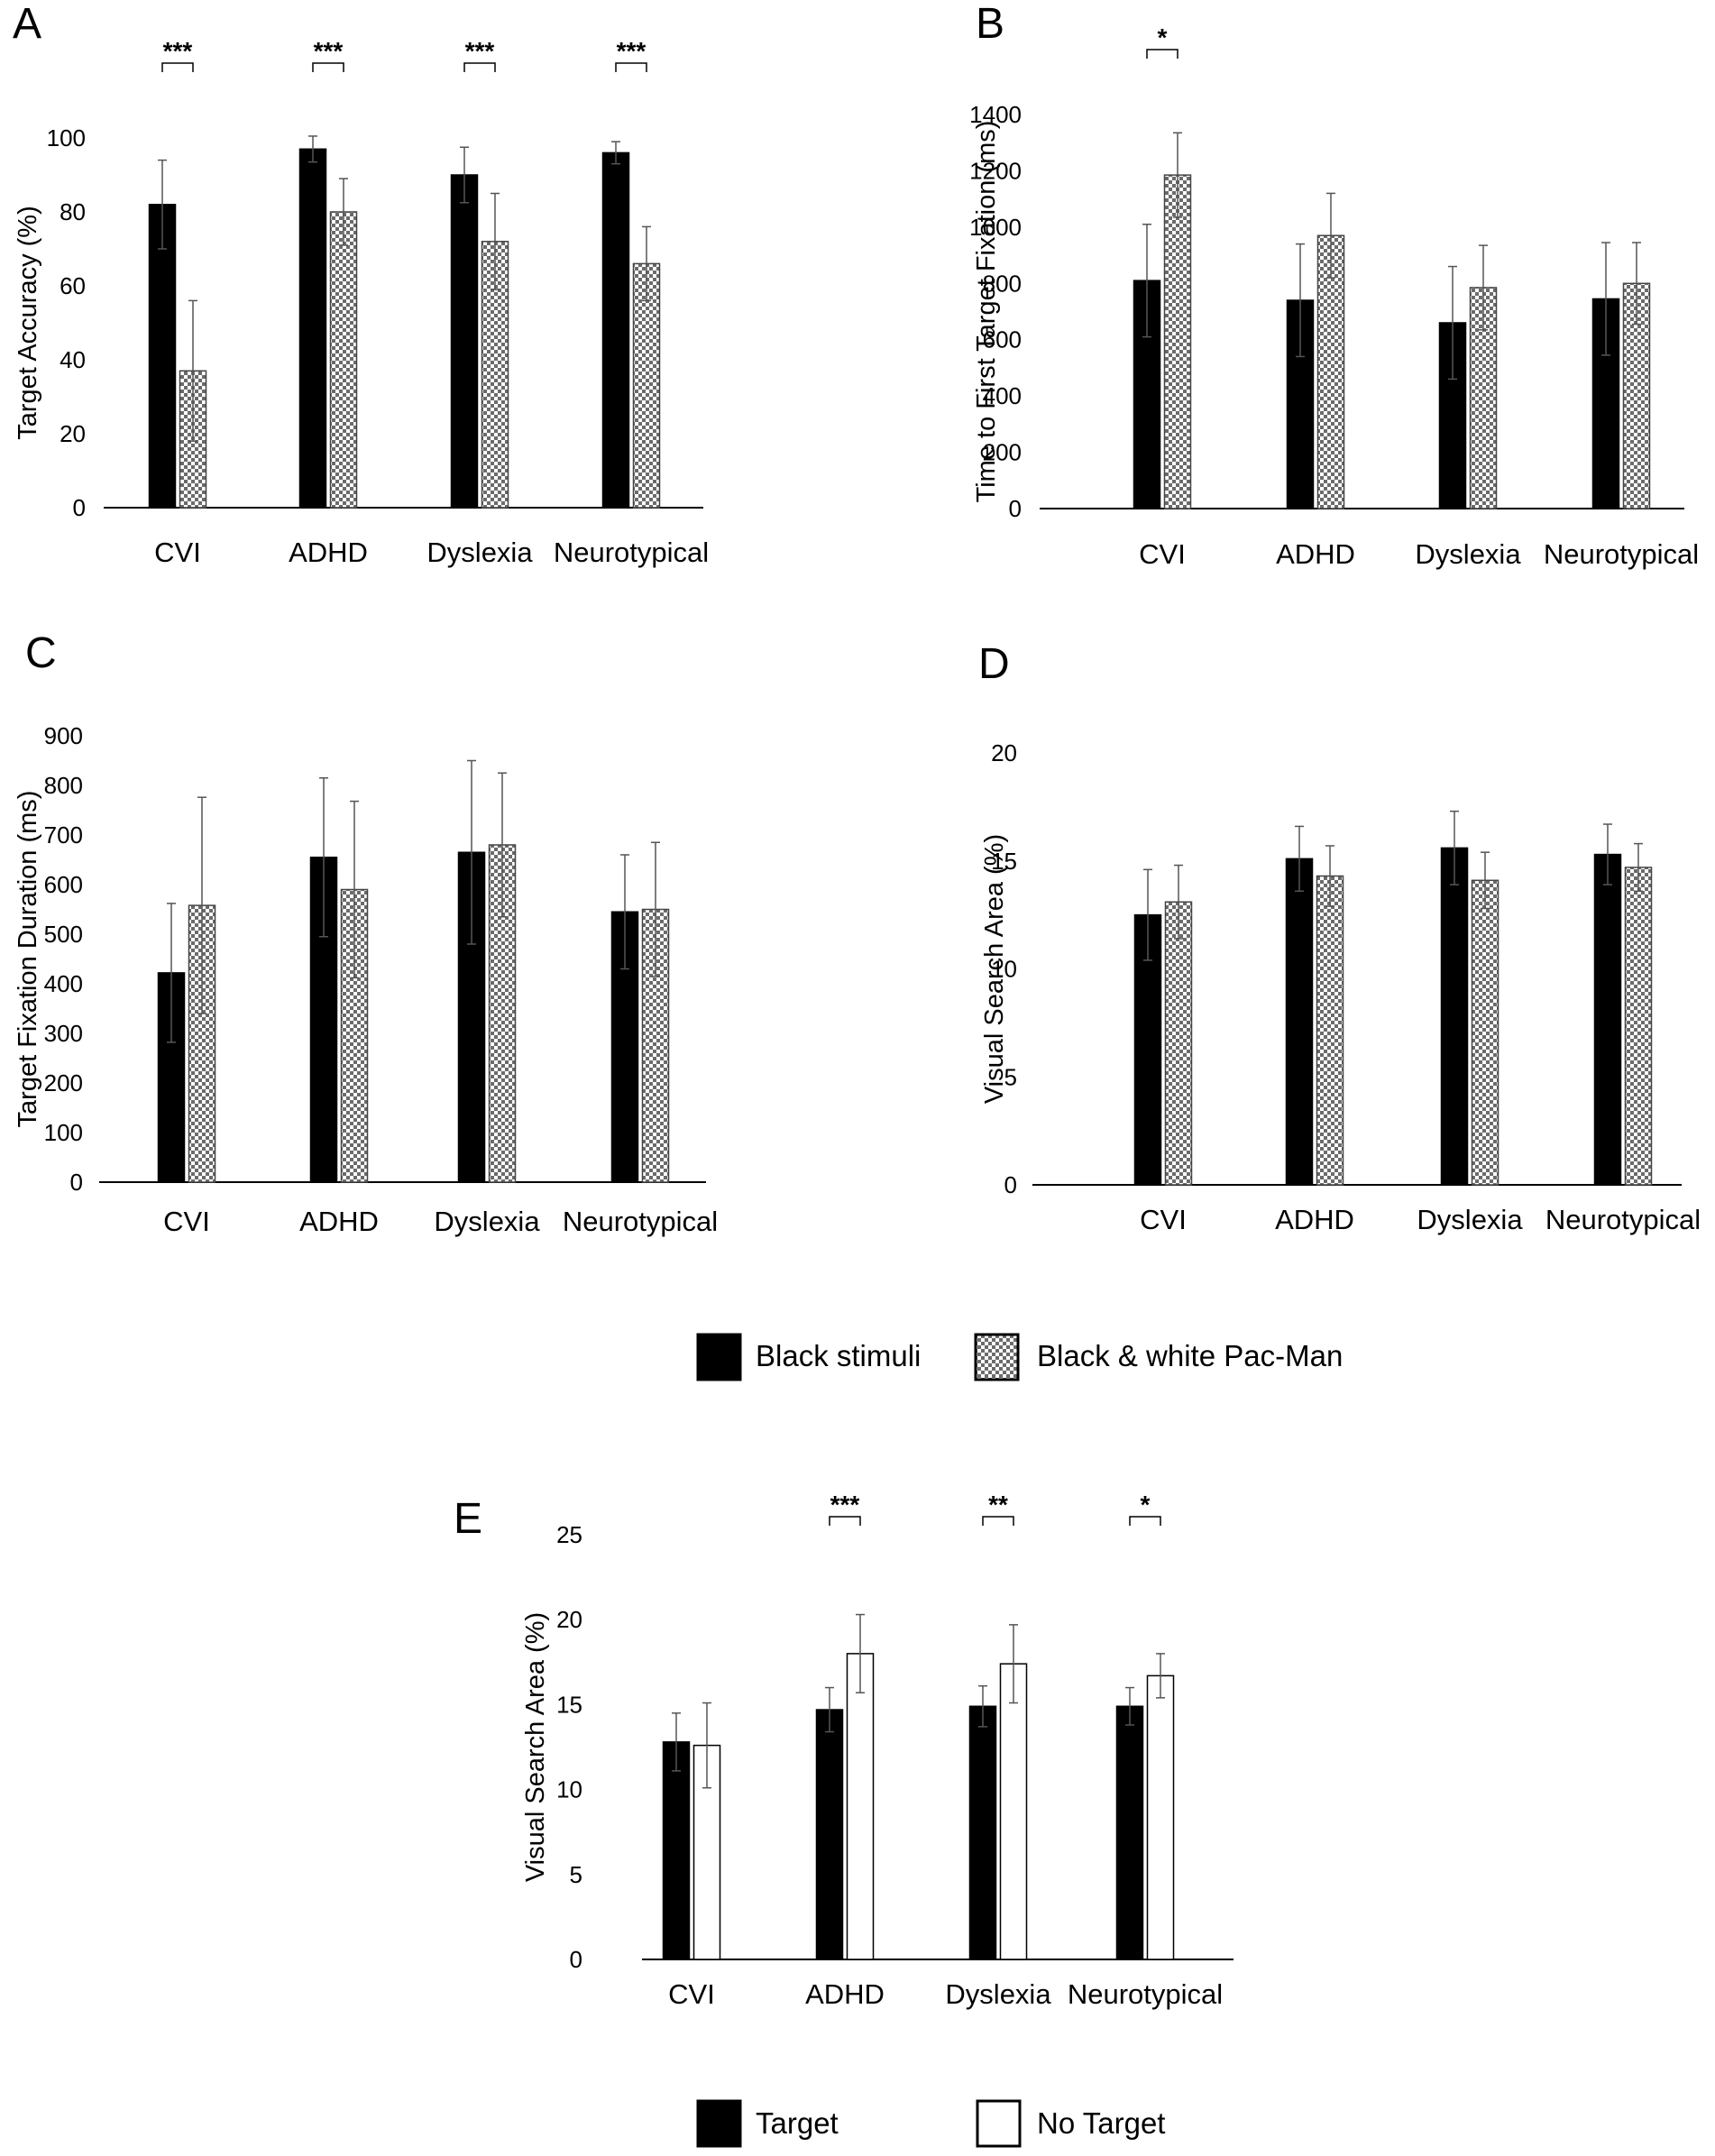 This screenshot has width=1715, height=2156. I want to click on bar-a-adhd-series2, so click(343, 360).